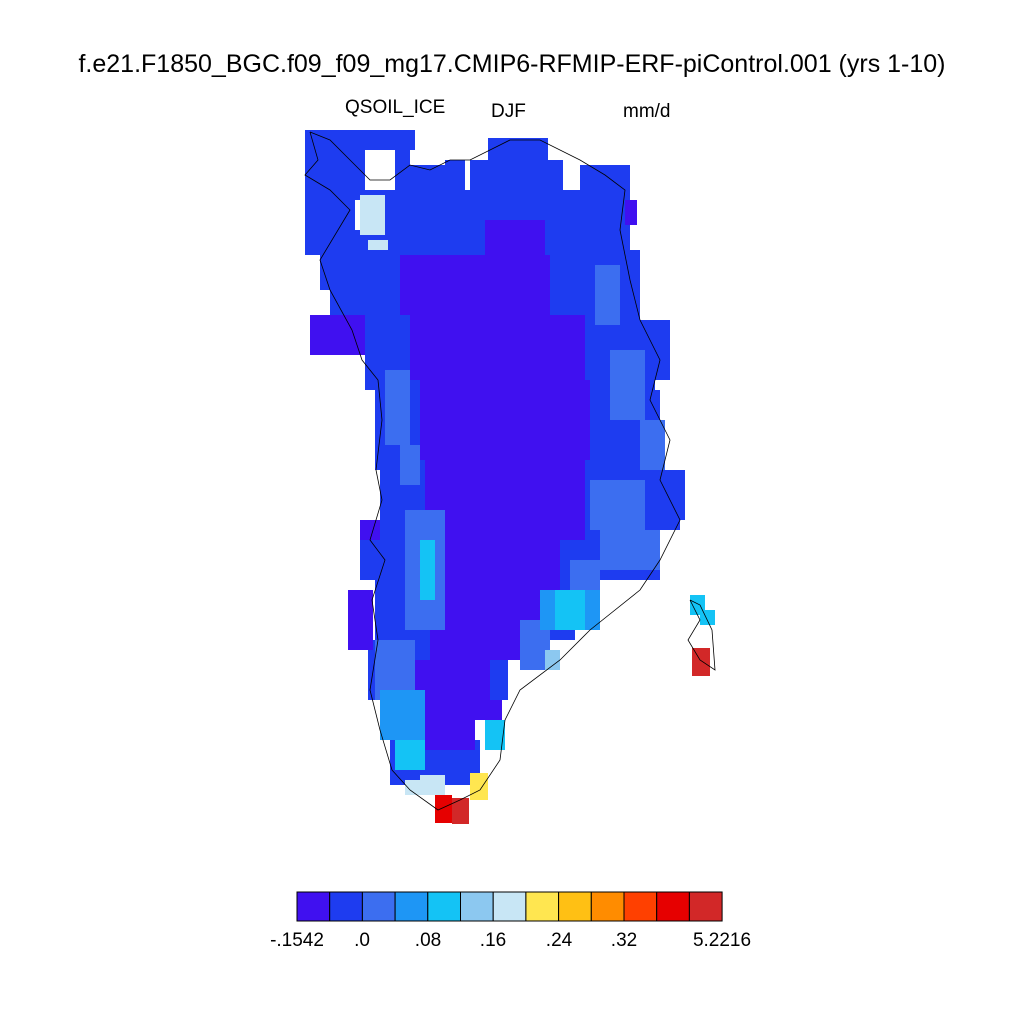 This screenshot has height=1024, width=1024. Describe the element at coordinates (508, 111) in the screenshot. I see `season-label: DJF` at that location.